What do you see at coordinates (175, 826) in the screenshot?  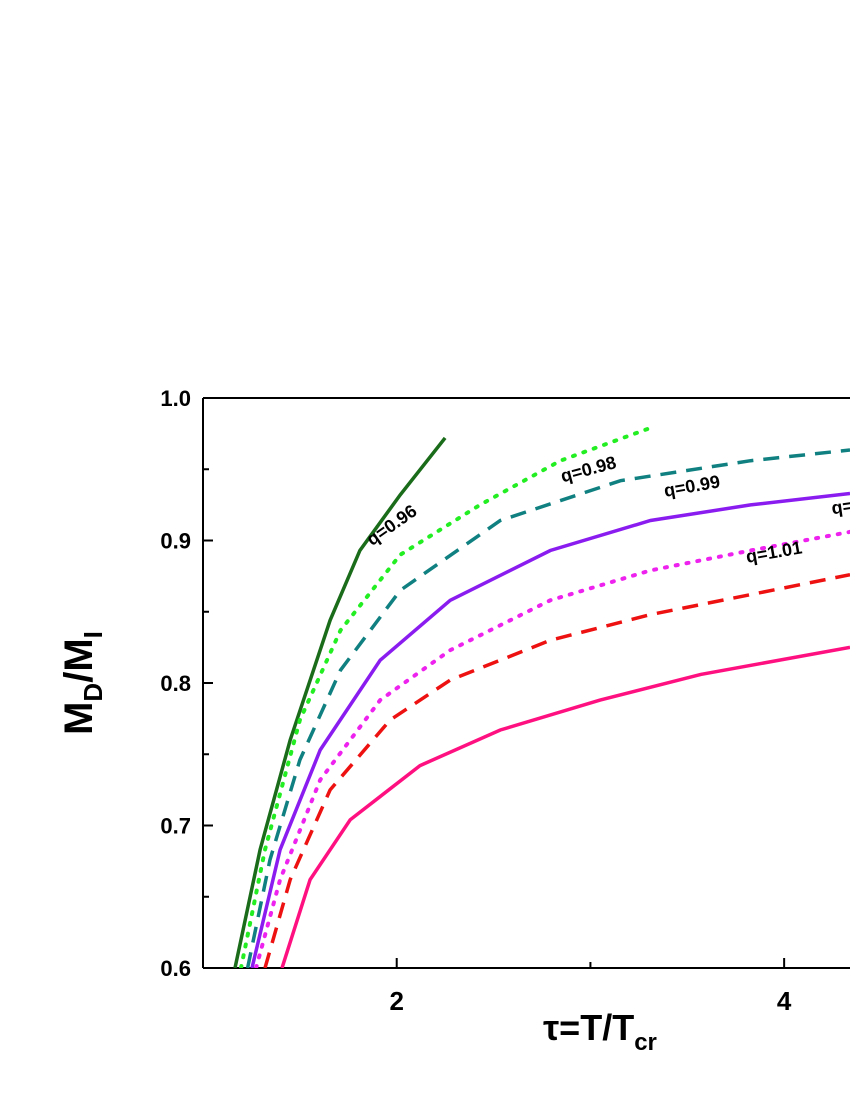 I see `y-tick-label: 0.7` at bounding box center [175, 826].